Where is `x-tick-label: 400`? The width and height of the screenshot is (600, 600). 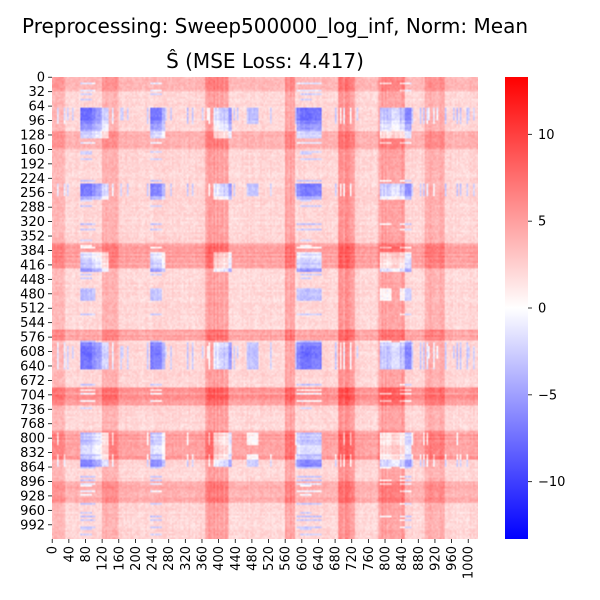 x-tick-label: 400 is located at coordinates (219, 558).